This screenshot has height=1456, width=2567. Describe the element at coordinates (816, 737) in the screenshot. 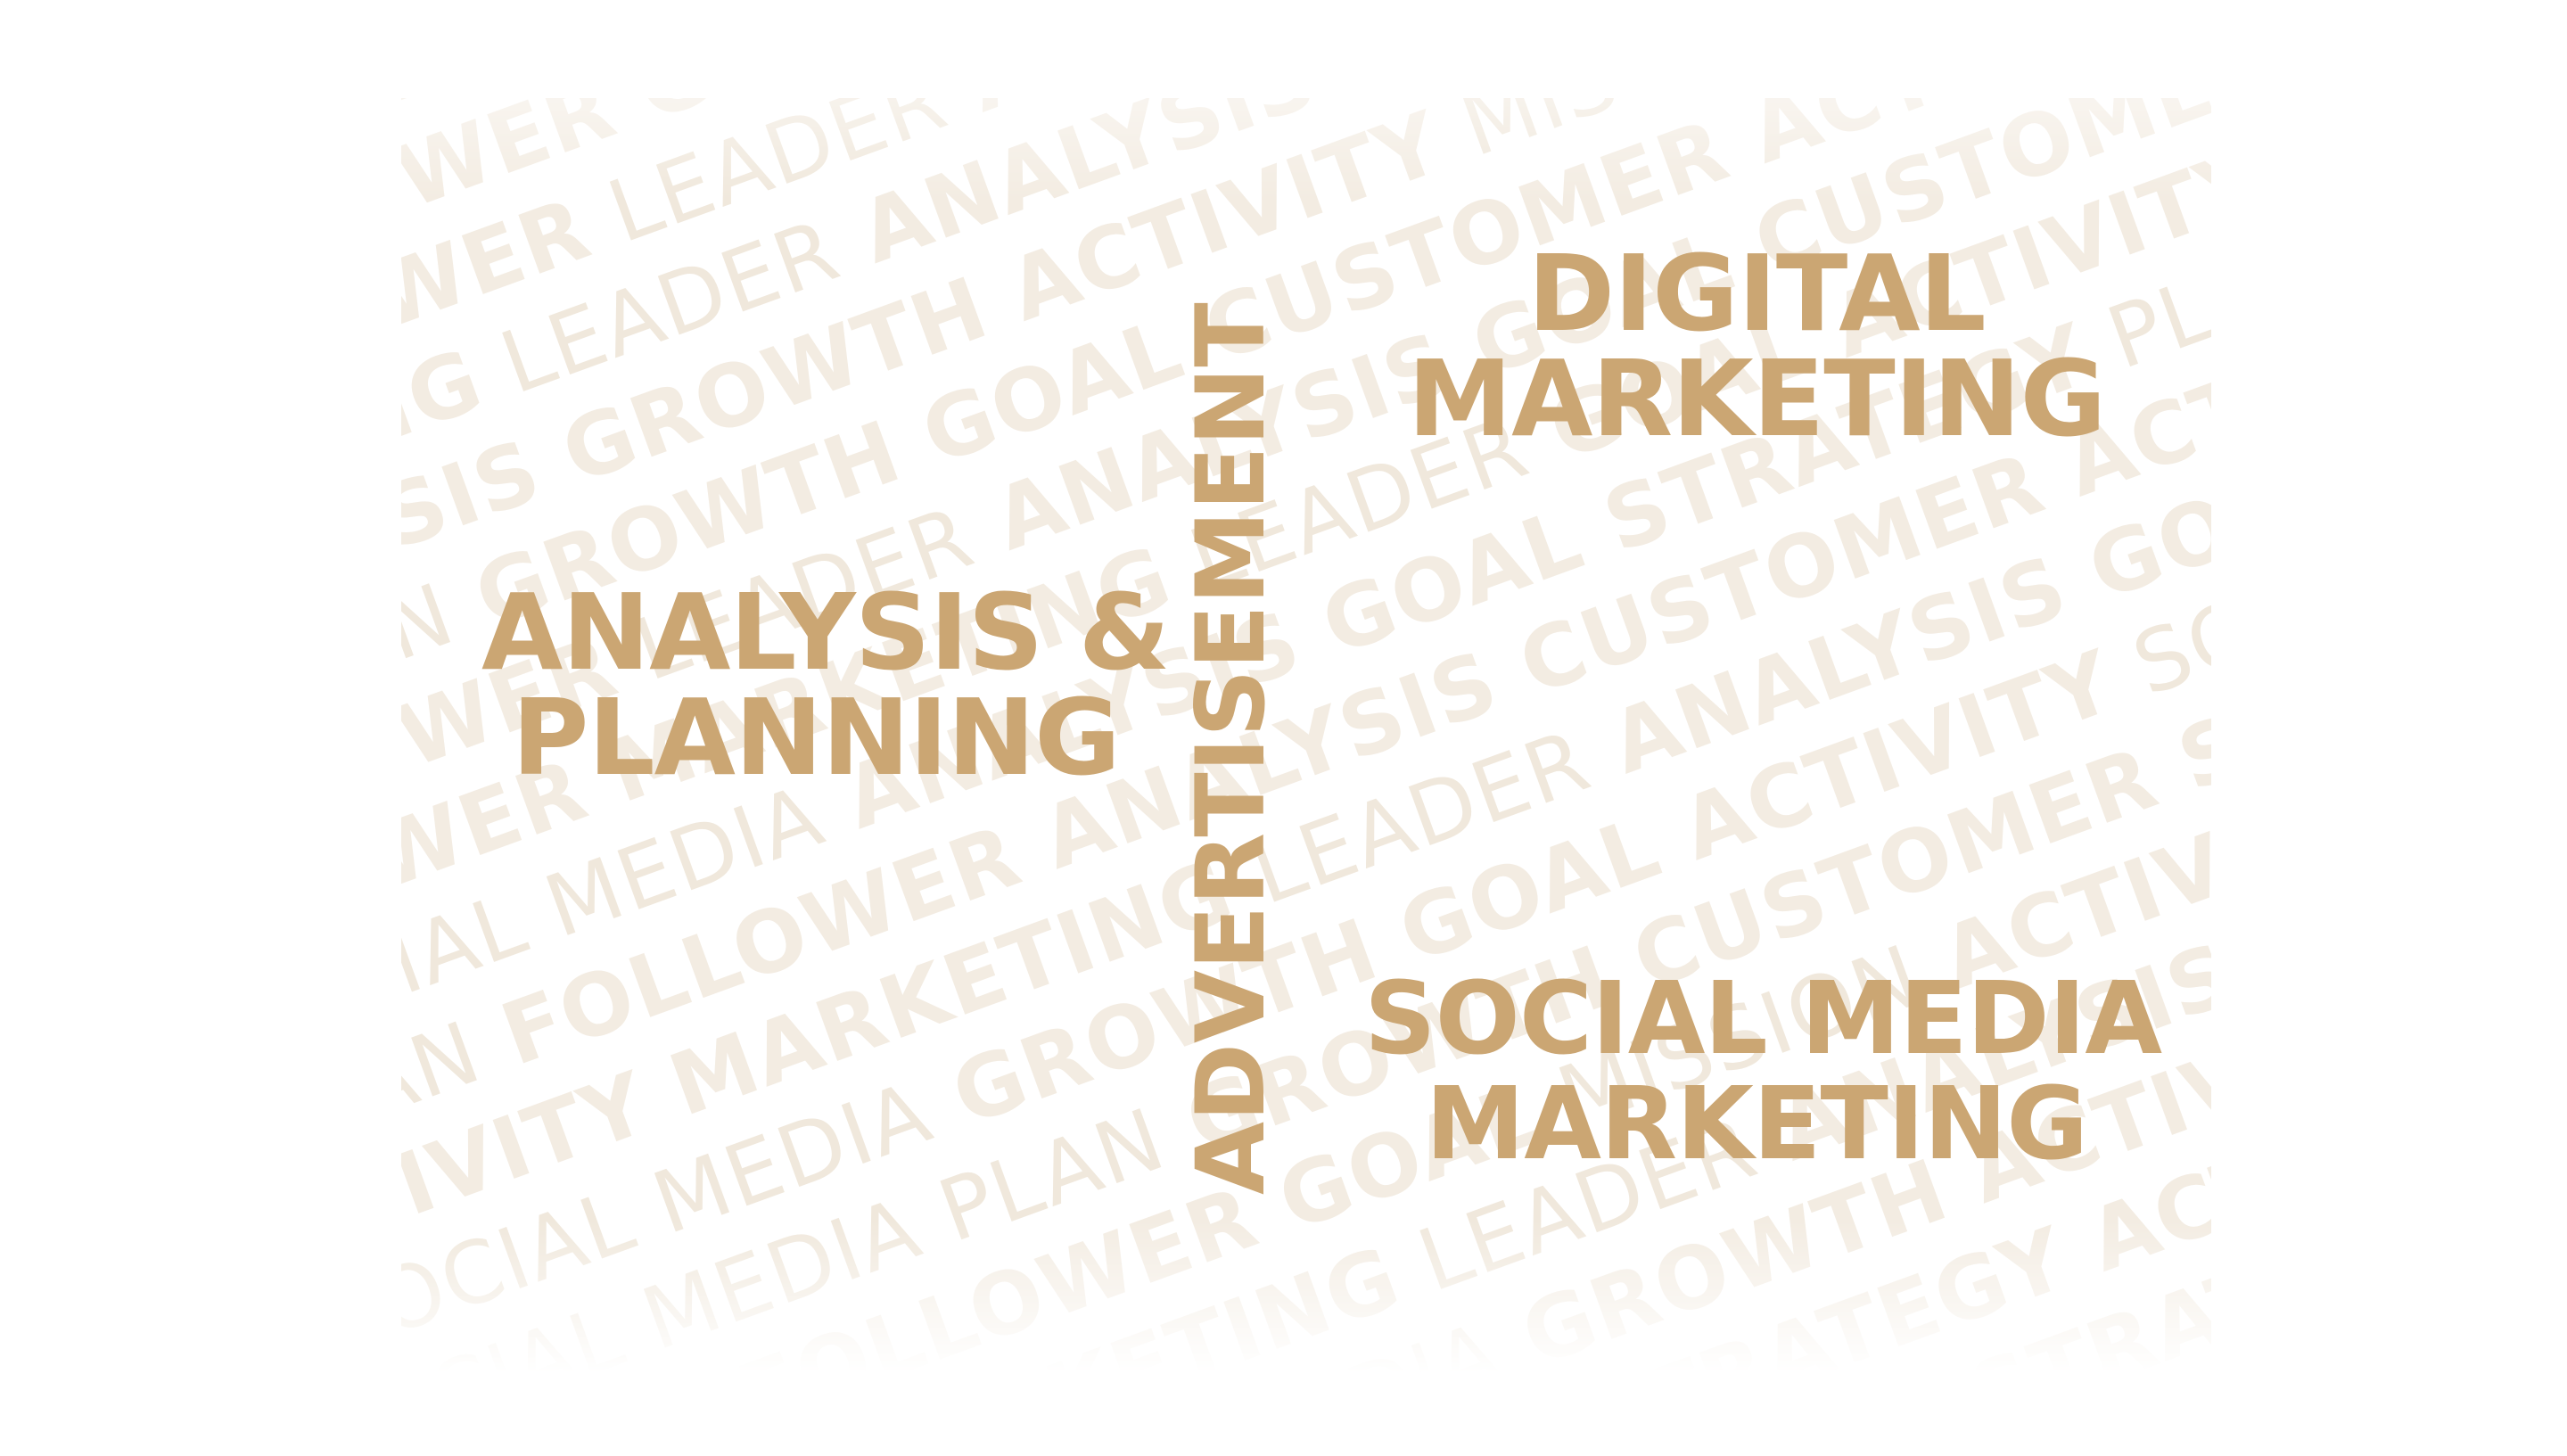

I see `heading-analysis-line-2: PLANNING` at that location.